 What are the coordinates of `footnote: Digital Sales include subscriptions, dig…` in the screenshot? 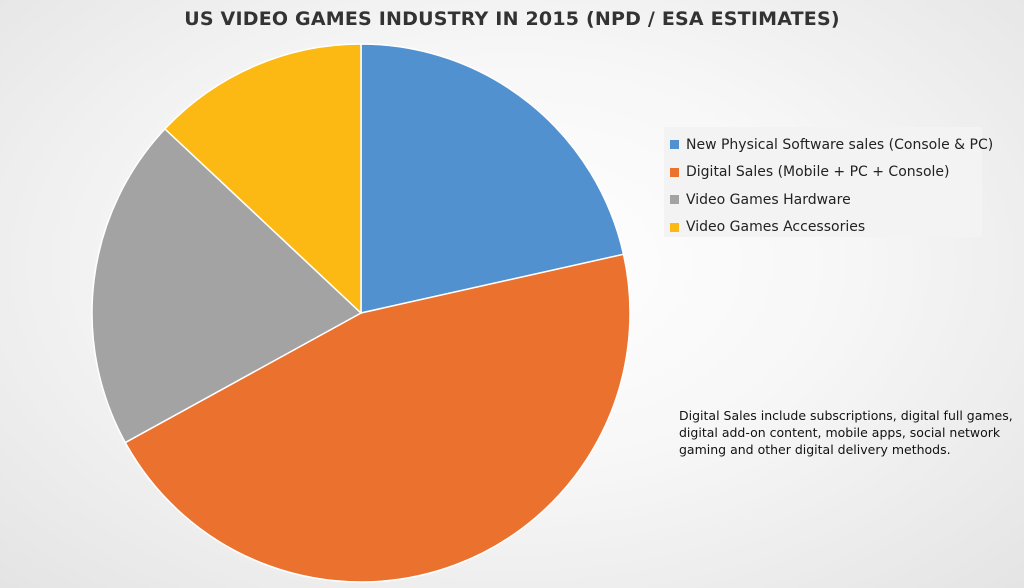 It's located at (846, 432).